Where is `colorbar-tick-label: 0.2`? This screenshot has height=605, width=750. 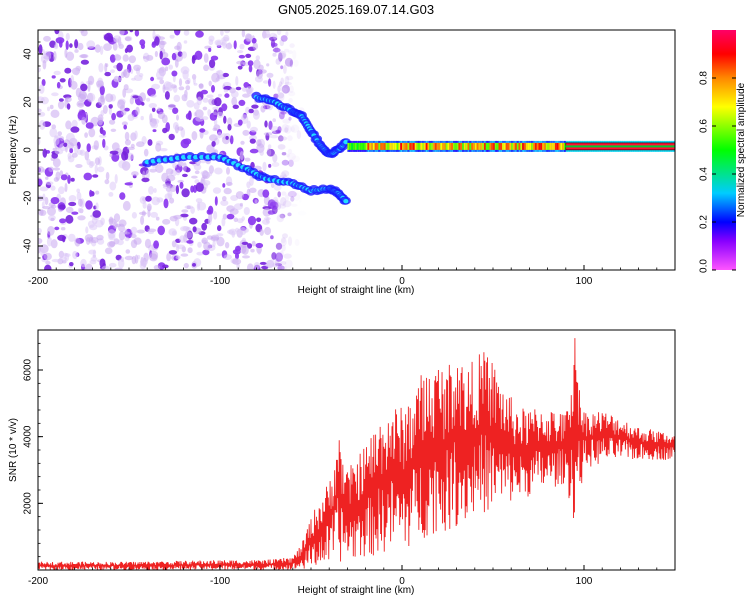 colorbar-tick-label: 0.2 is located at coordinates (704, 222).